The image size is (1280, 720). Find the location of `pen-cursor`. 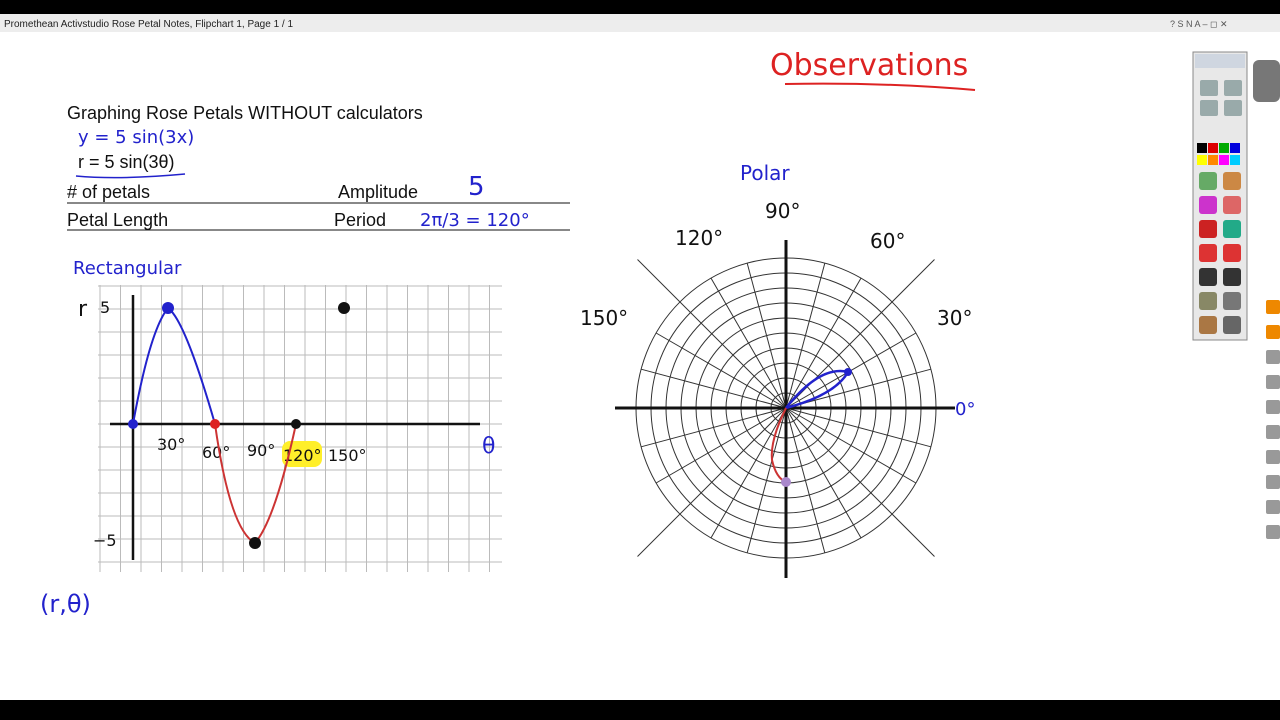

pen-cursor is located at coordinates (786, 482).